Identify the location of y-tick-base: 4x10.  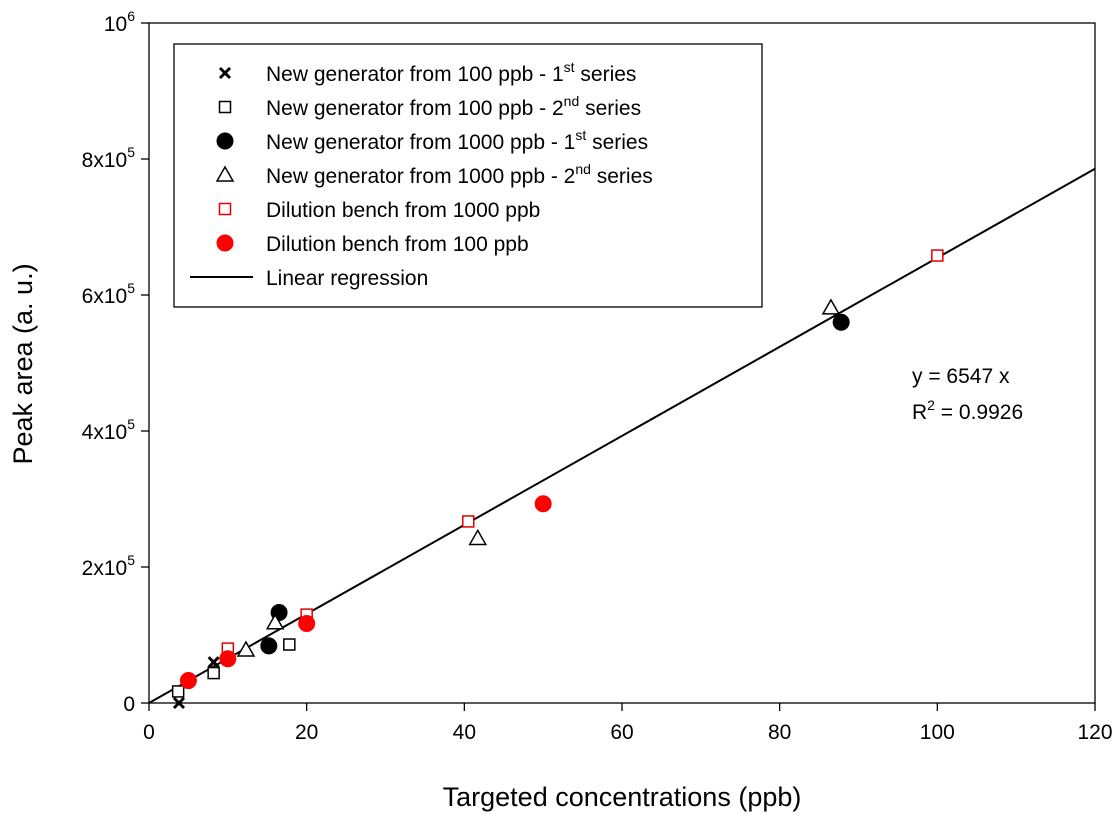
(105, 432).